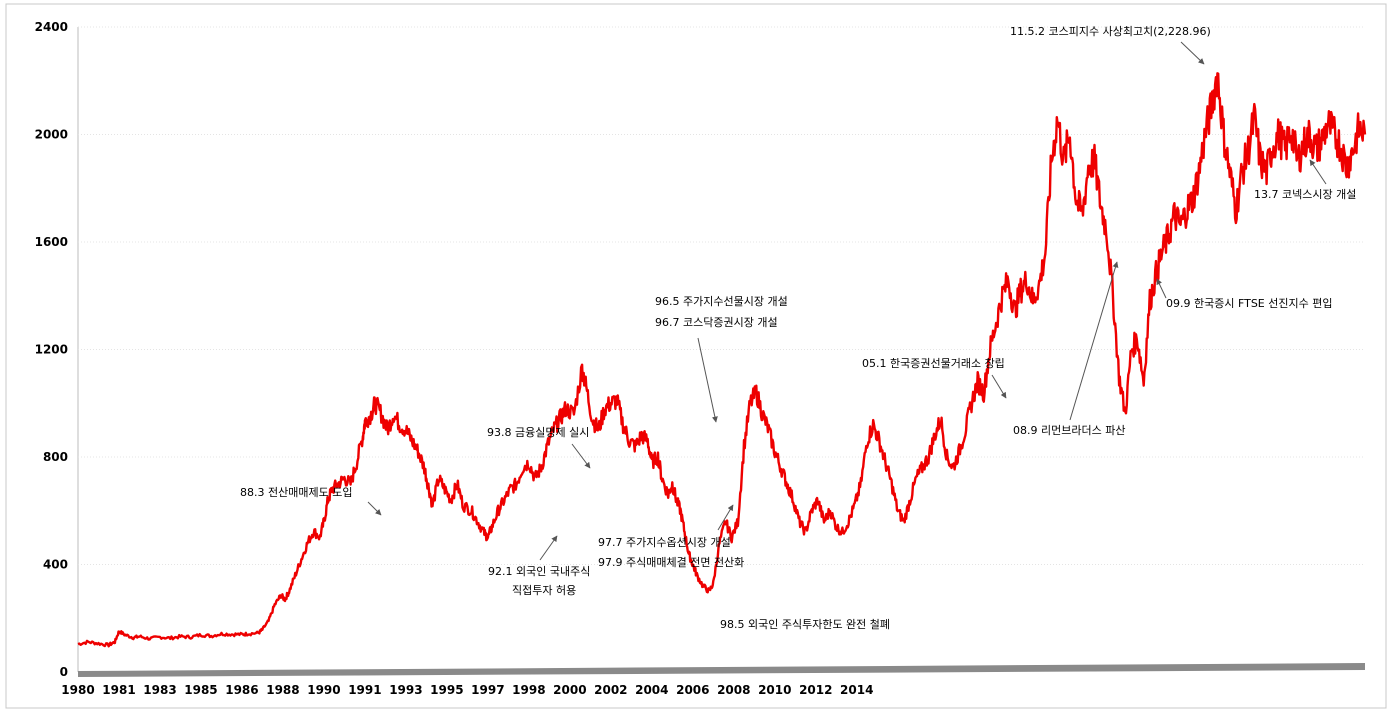 Image resolution: width=1392 pixels, height=712 pixels. I want to click on annotation-label: 97.9 주식매매체결 전면 전산화, so click(671, 562).